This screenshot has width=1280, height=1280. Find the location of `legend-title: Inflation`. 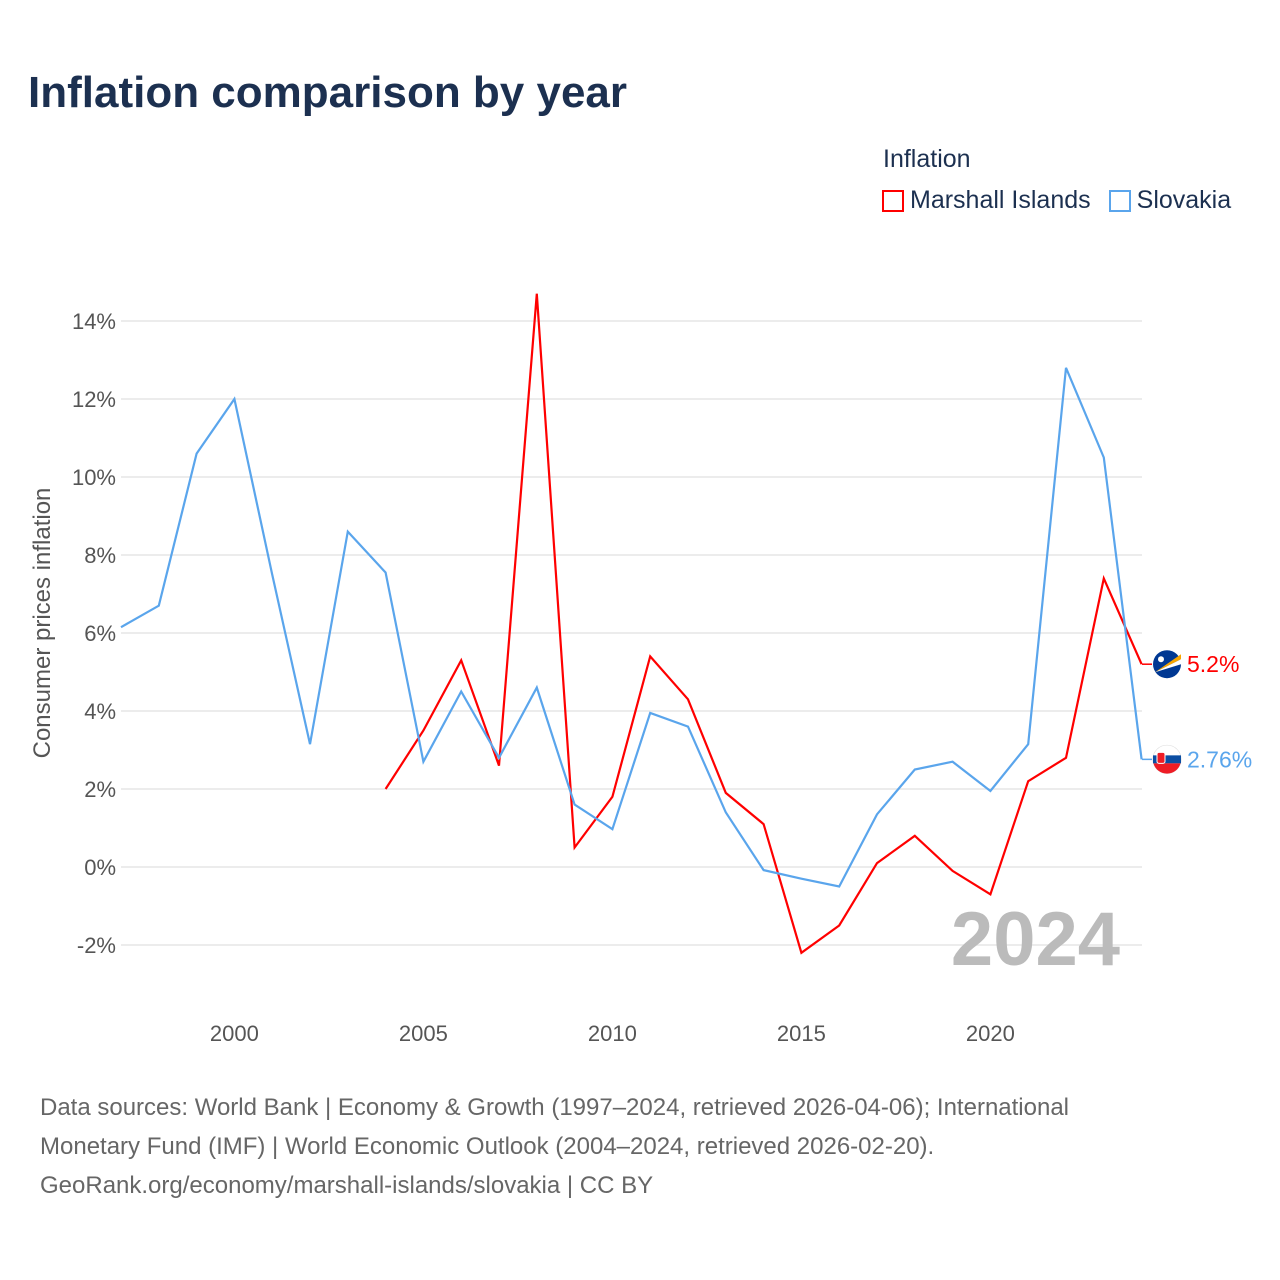

legend-title: Inflation is located at coordinates (927, 159).